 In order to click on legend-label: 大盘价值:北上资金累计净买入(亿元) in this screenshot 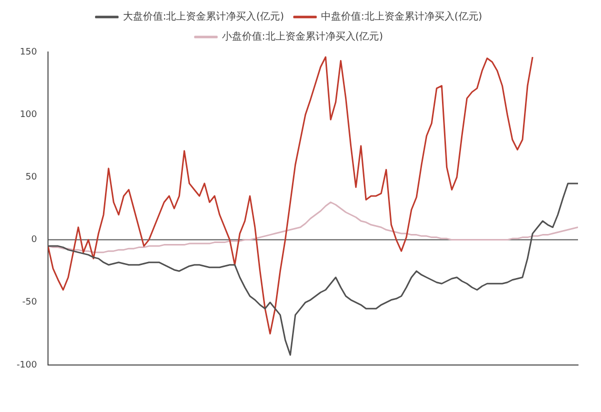, I will do `click(203, 16)`.